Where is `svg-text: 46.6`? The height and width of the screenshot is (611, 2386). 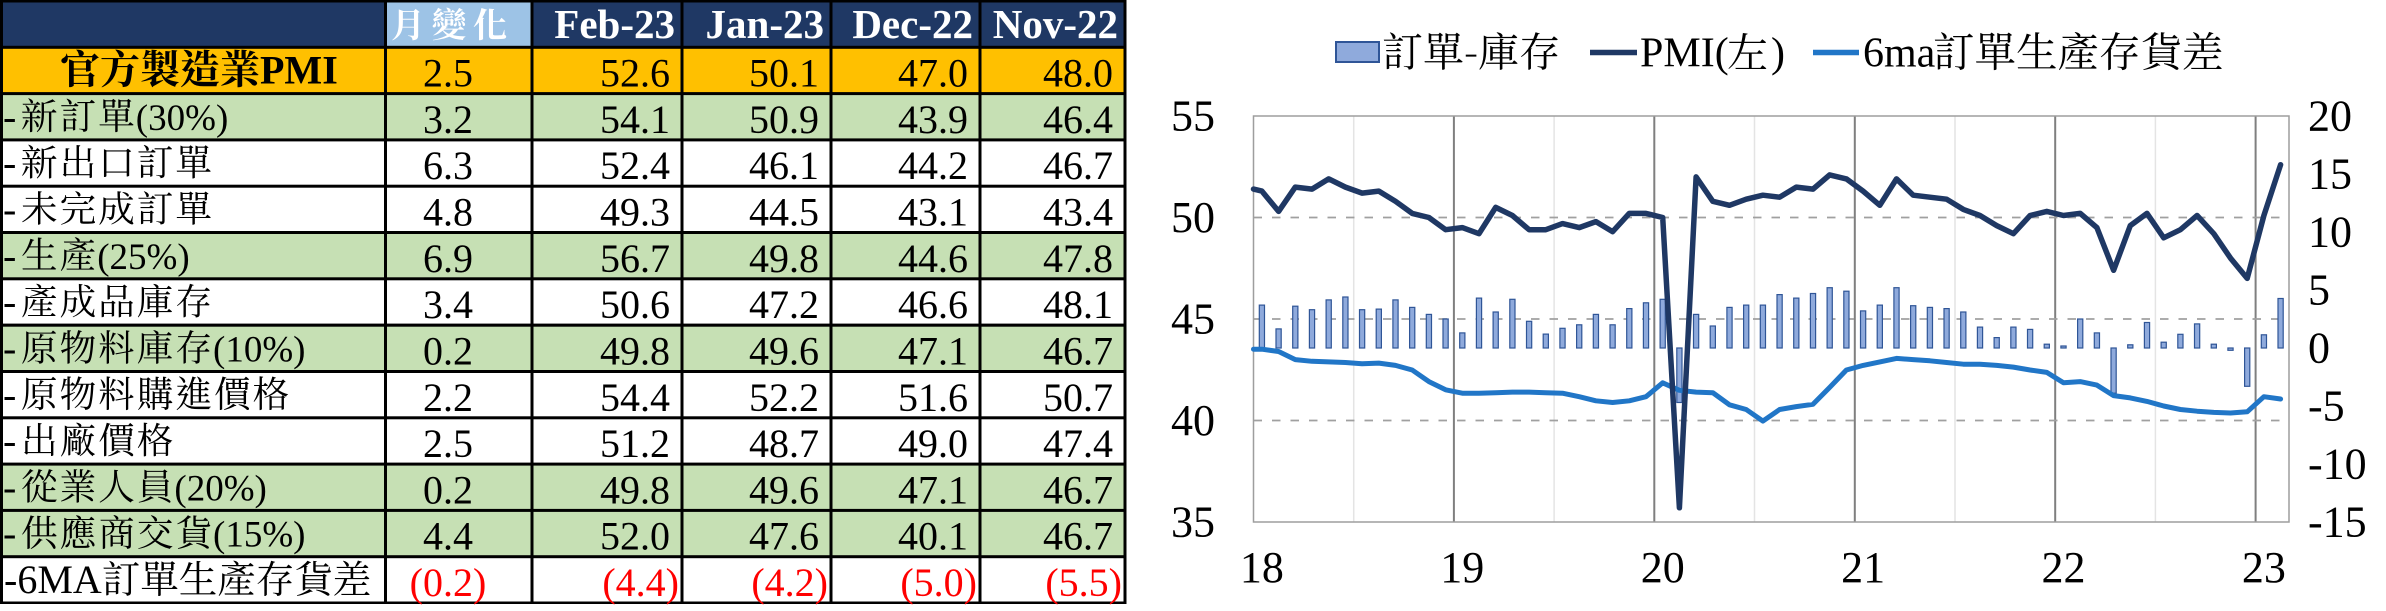
svg-text: 46.6 is located at coordinates (933, 304).